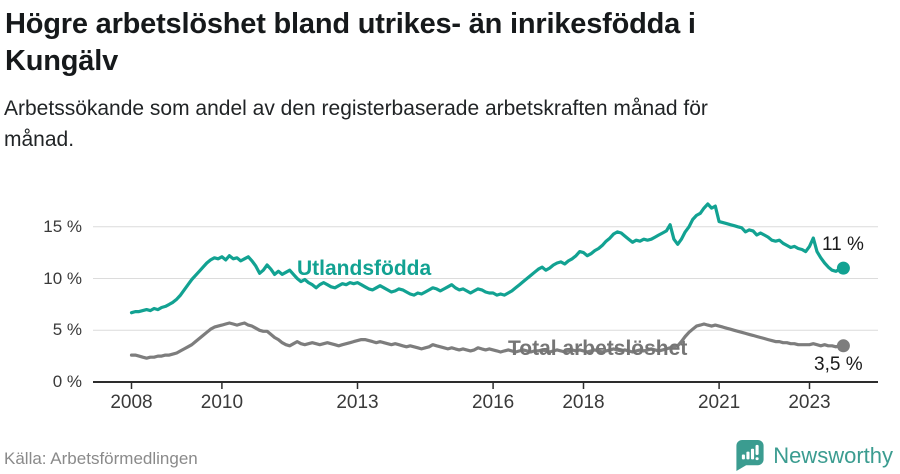  Describe the element at coordinates (39, 139) in the screenshot. I see `subtitle-line-2: månad.` at that location.